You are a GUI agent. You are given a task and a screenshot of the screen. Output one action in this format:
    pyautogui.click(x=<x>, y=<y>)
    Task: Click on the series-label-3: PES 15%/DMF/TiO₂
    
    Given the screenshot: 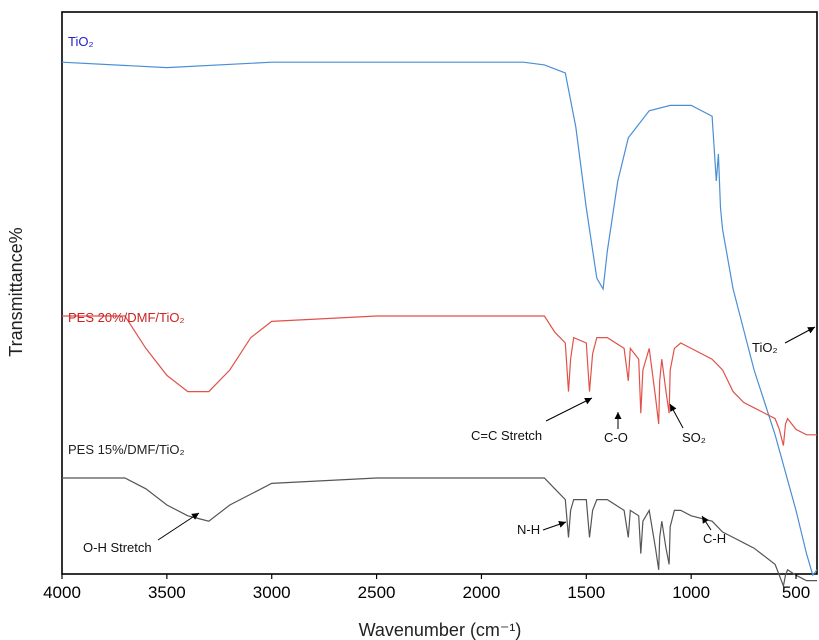 What is the action you would take?
    pyautogui.click(x=126, y=449)
    